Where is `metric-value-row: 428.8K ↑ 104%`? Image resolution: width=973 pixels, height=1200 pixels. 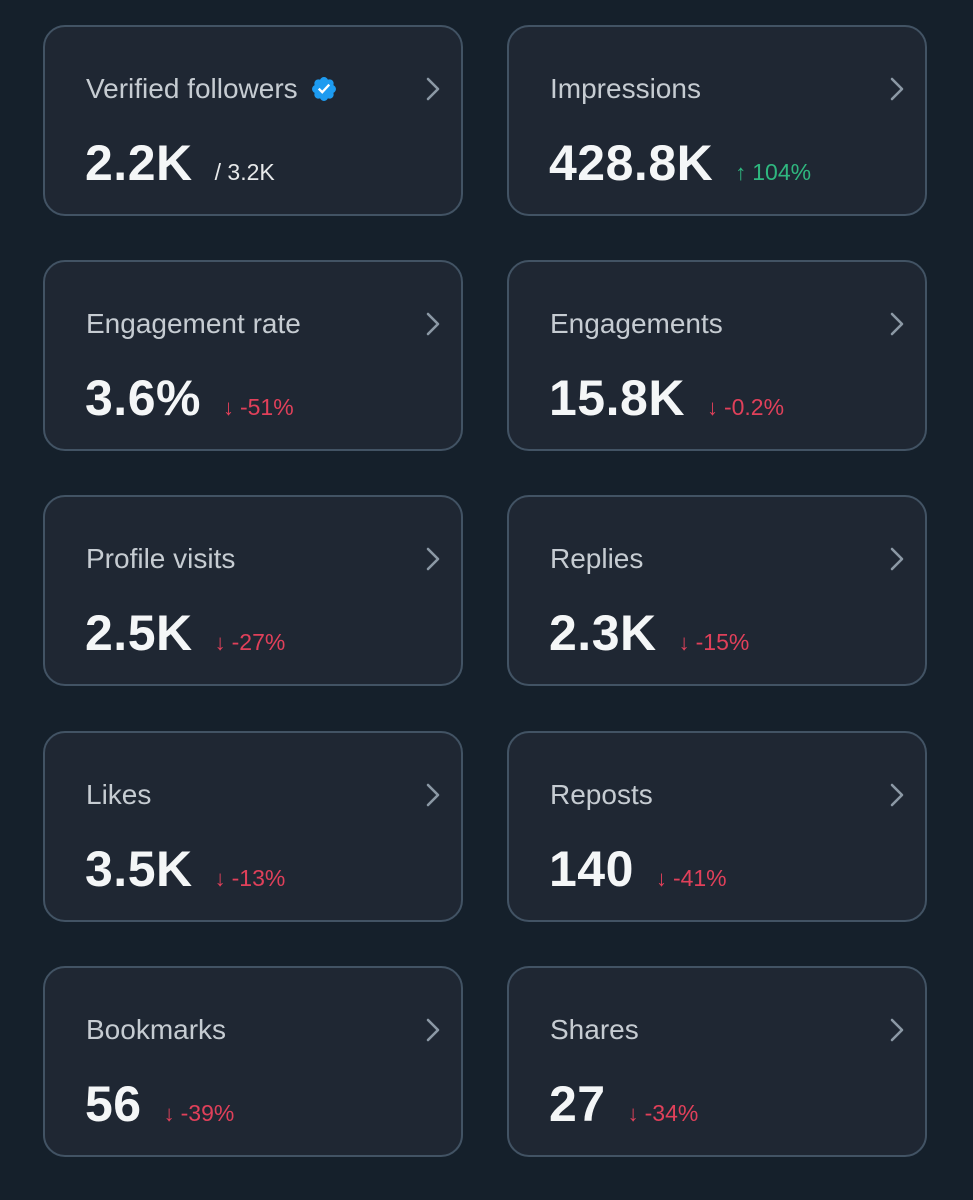 metric-value-row: 428.8K ↑ 104% is located at coordinates (680, 163).